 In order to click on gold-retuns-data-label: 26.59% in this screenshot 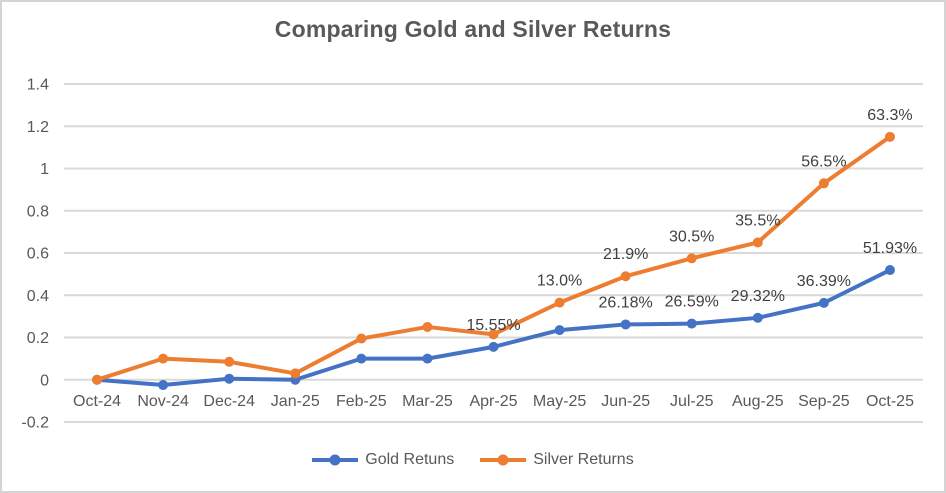, I will do `click(692, 302)`.